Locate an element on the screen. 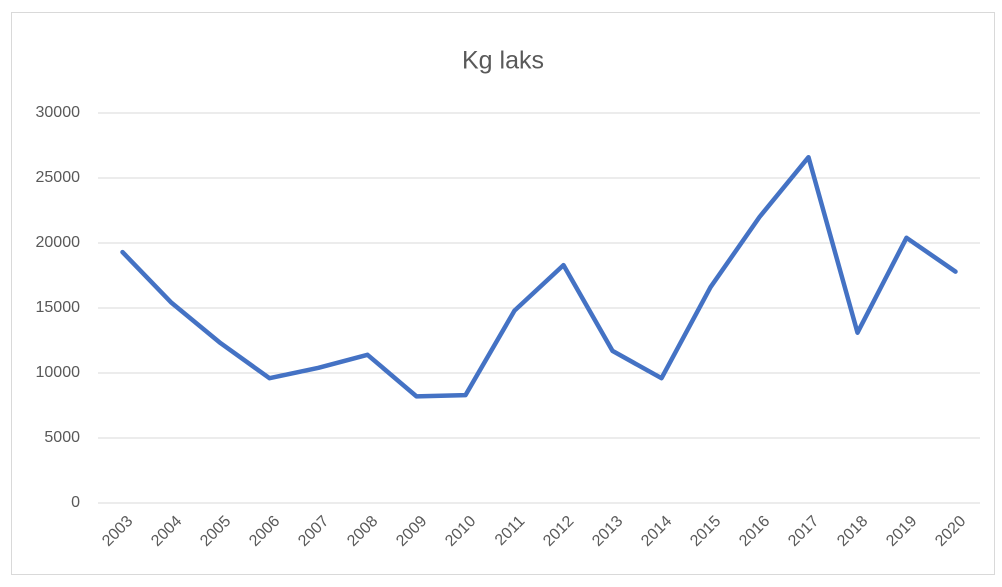 The height and width of the screenshot is (587, 1002). y-tick-label: 5000 is located at coordinates (62, 437).